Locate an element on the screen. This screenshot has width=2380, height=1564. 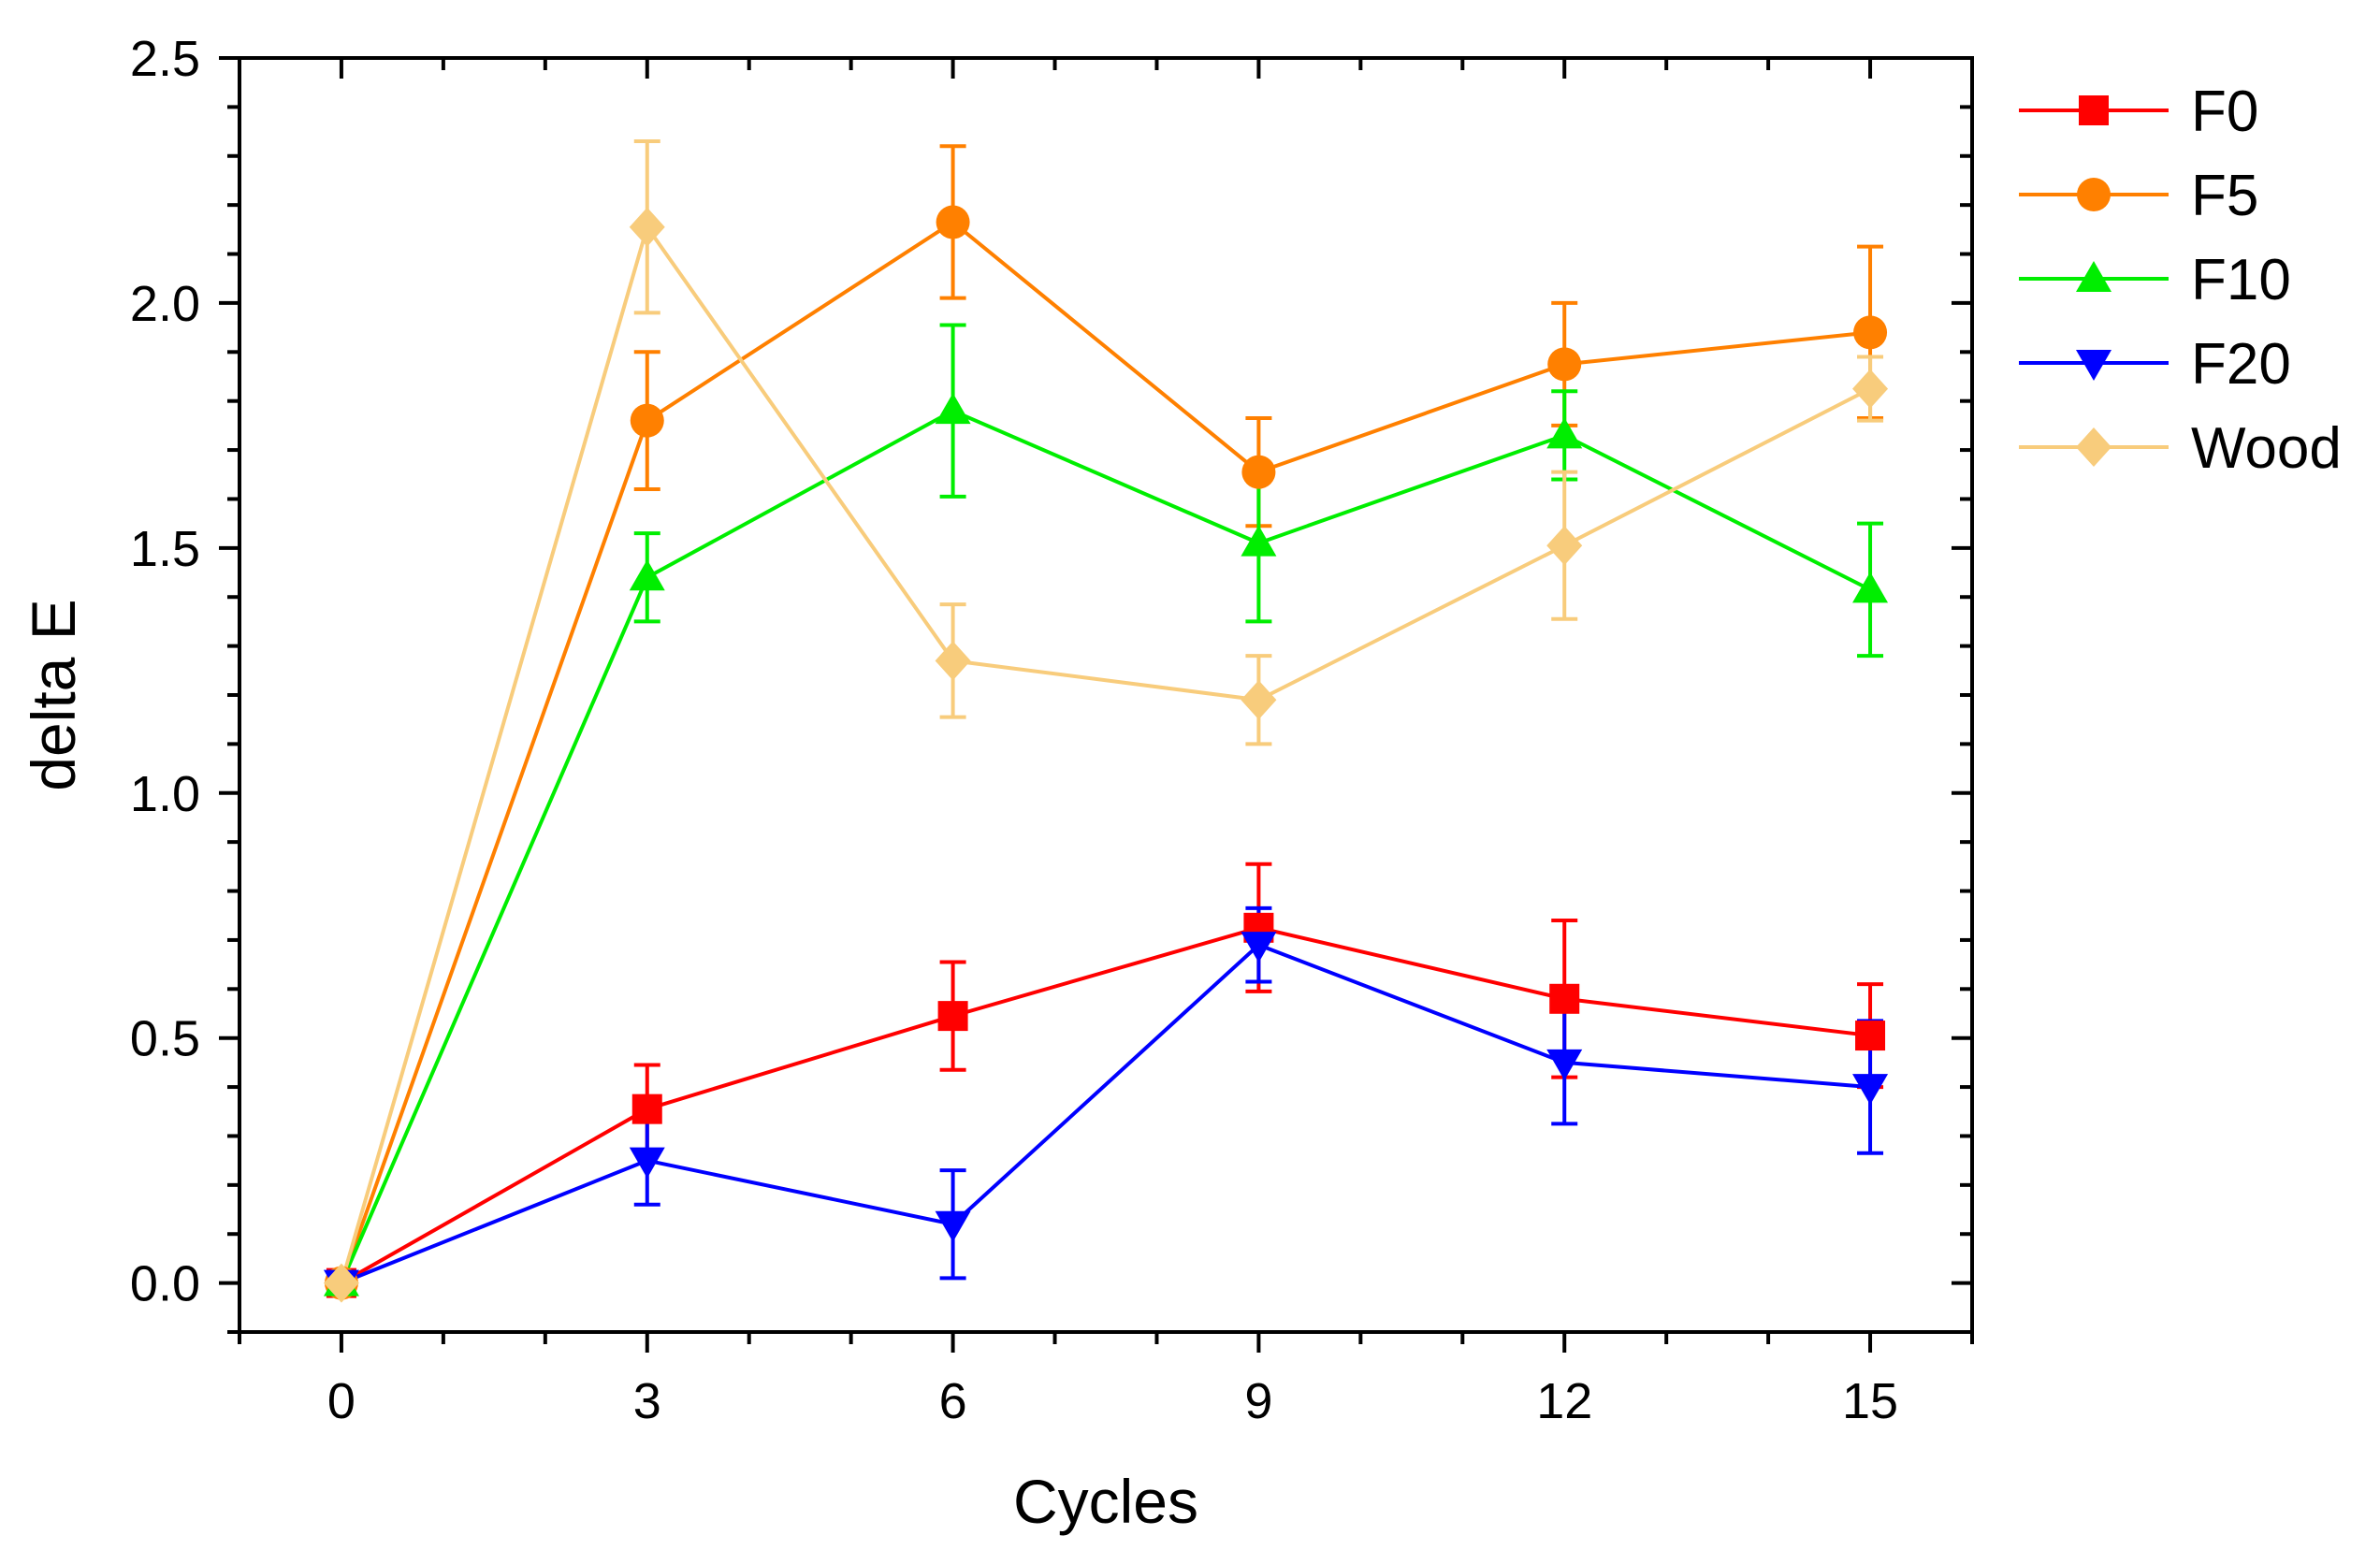
x-axis-title: Cycles is located at coordinates (1105, 1501).